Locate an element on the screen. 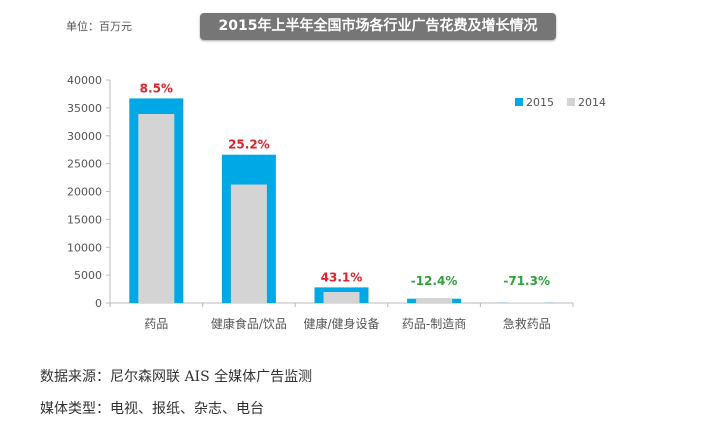 This screenshot has height=441, width=710. x-tick-label: 急救药品 is located at coordinates (527, 323).